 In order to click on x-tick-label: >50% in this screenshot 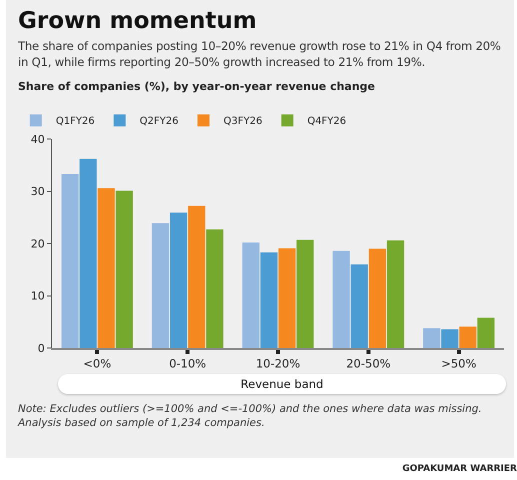, I will do `click(458, 363)`.